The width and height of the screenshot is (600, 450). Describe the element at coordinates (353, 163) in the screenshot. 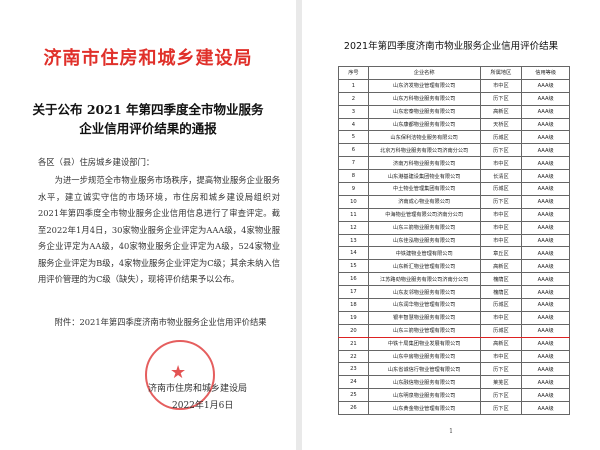

I see `table-cell: 7` at that location.